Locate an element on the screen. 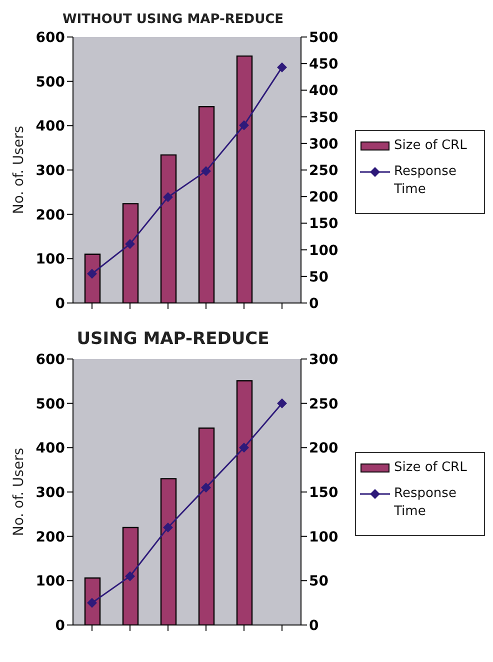 This screenshot has width=493, height=662. y2-tick-label: 450 is located at coordinates (323, 64).